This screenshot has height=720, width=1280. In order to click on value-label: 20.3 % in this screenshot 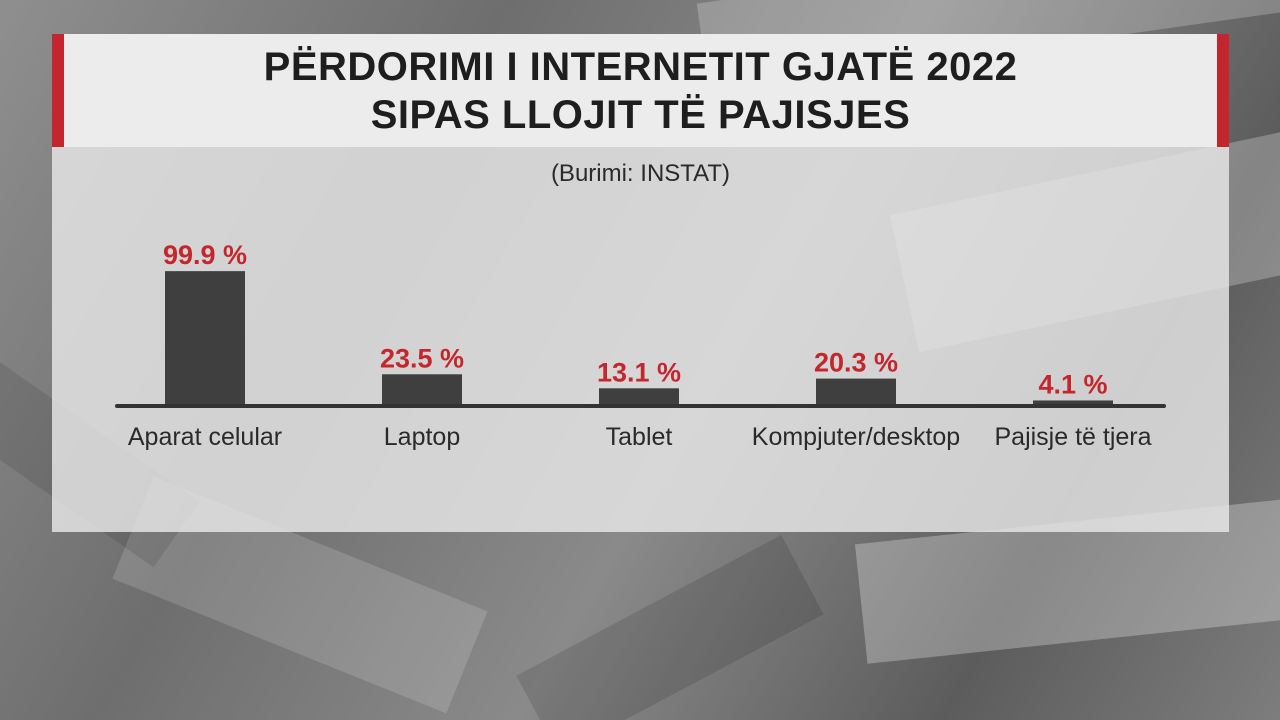, I will do `click(856, 363)`.